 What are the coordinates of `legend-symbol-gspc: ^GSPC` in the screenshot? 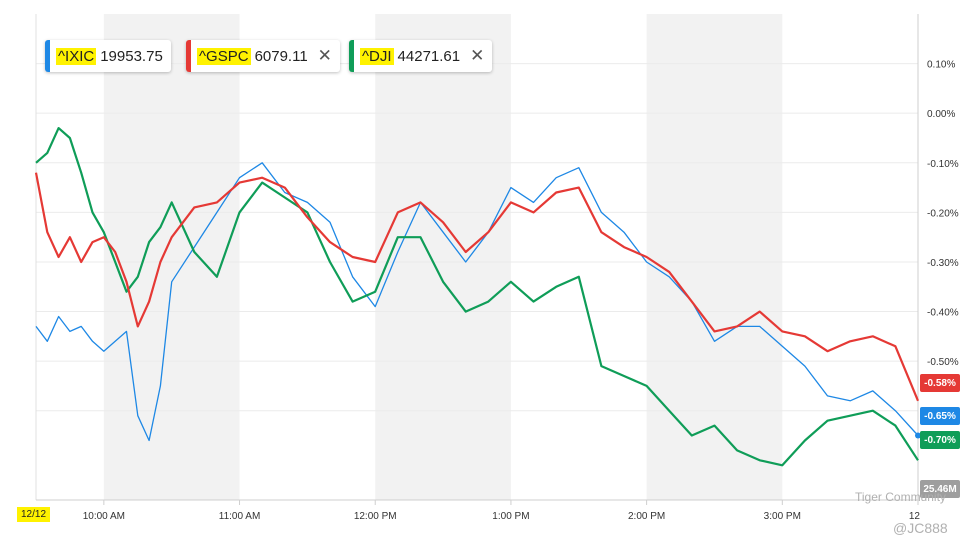 It's located at (224, 56).